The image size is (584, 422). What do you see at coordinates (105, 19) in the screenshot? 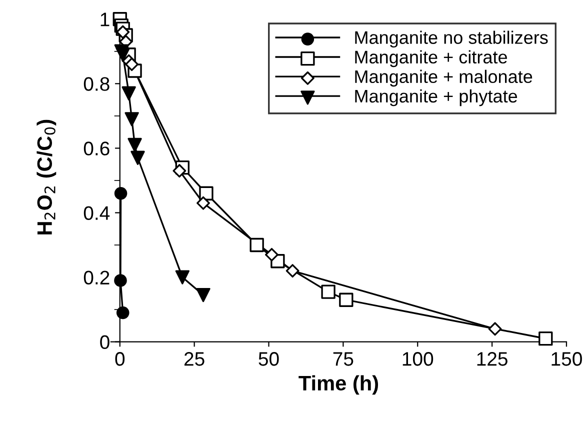
I see `y-tick-label: 1` at bounding box center [105, 19].